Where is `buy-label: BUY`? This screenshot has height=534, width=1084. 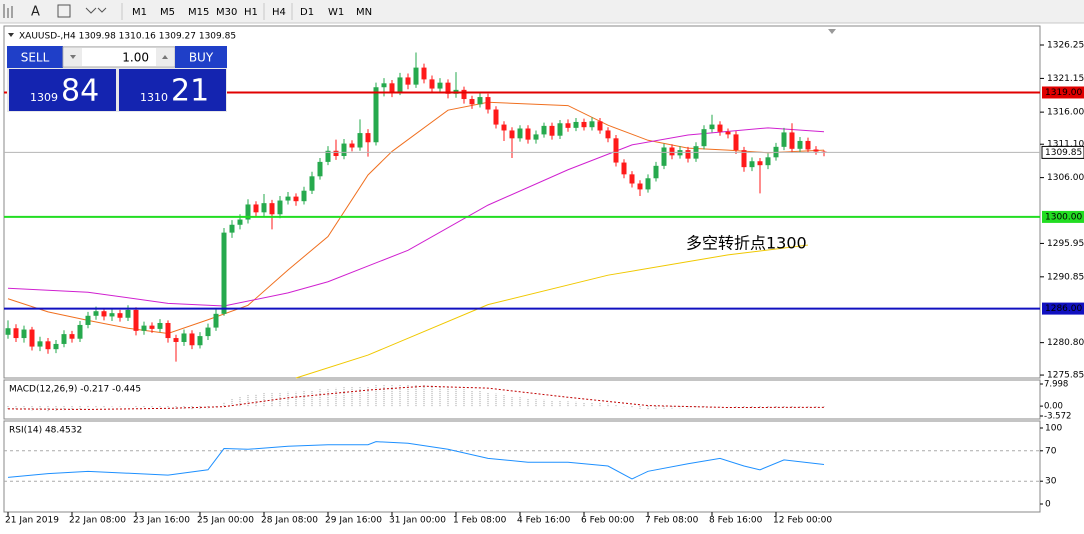
buy-label: BUY is located at coordinates (201, 58).